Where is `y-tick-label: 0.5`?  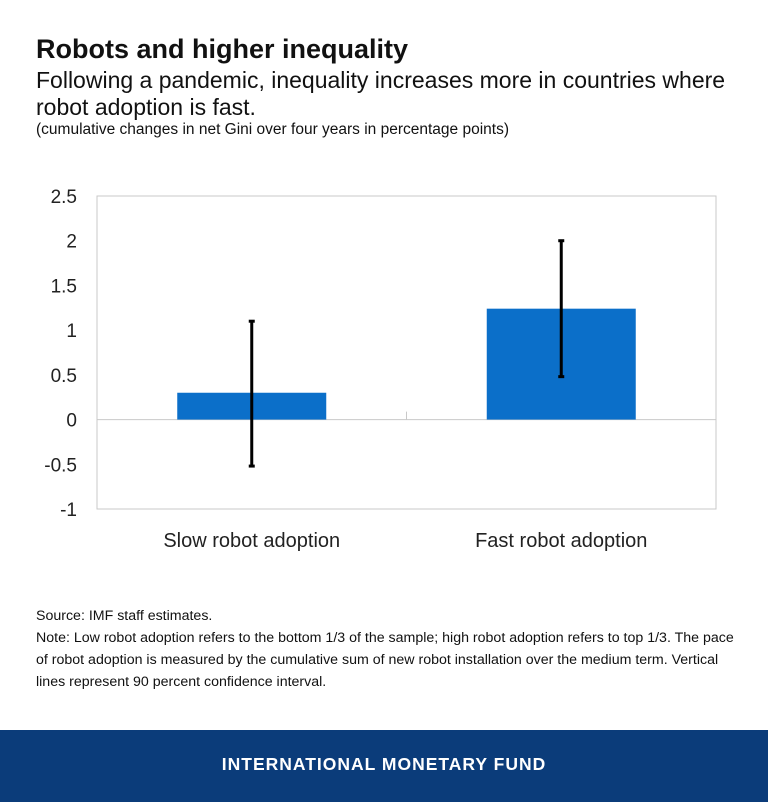 y-tick-label: 0.5 is located at coordinates (64, 376).